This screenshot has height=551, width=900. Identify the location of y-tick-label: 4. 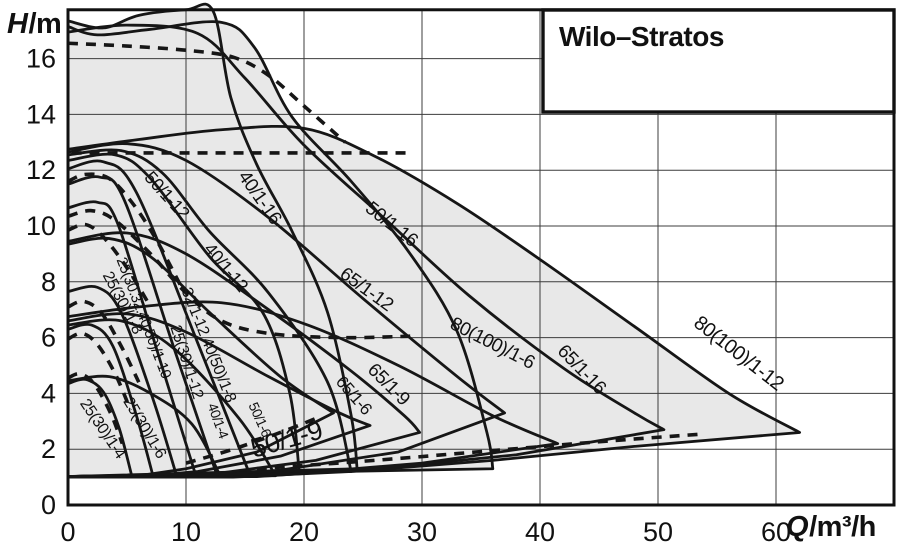
(48, 393).